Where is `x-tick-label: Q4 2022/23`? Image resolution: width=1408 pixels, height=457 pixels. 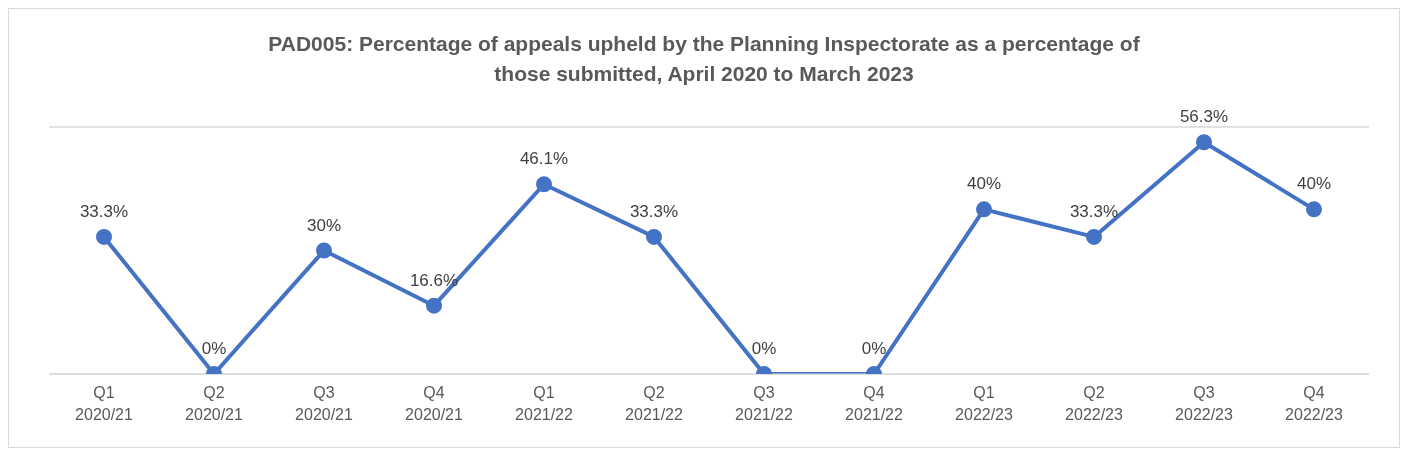
x-tick-label: Q4 2022/23 is located at coordinates (1314, 403).